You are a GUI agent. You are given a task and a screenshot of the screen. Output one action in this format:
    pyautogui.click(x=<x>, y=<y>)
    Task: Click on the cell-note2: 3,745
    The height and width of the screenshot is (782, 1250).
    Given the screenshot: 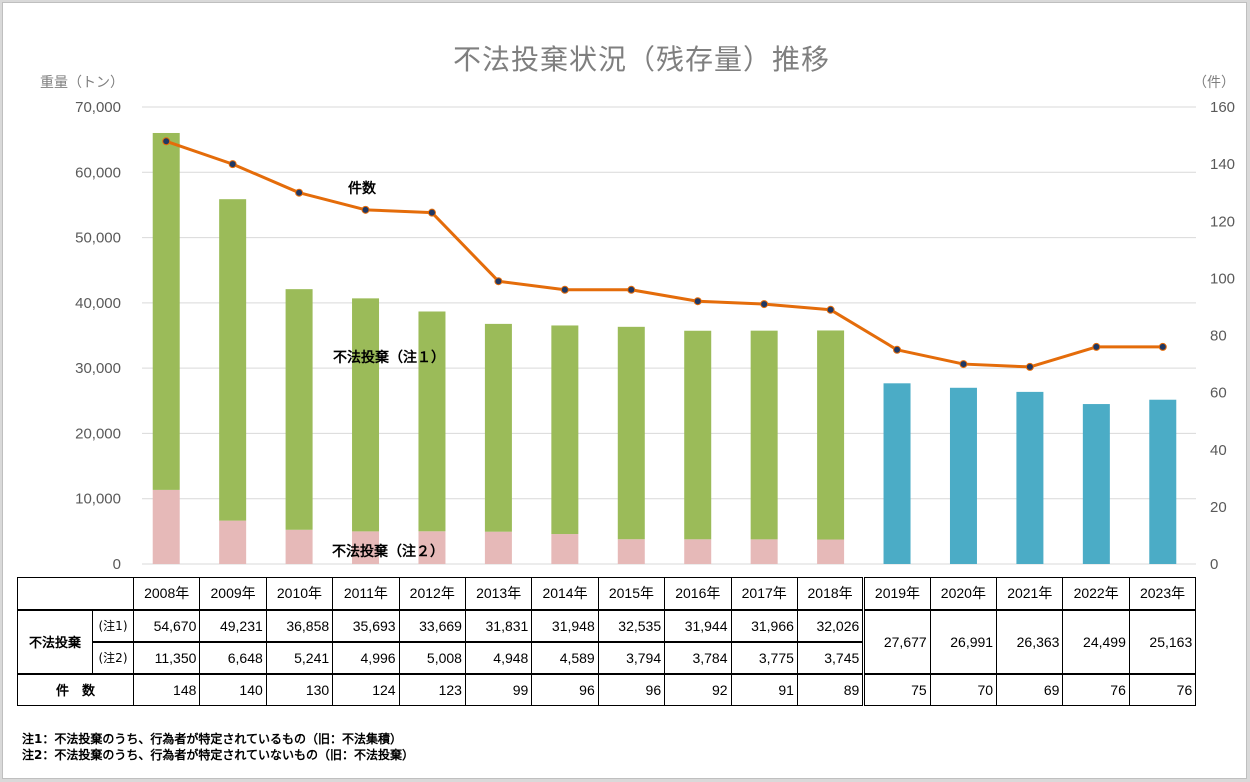 What is the action you would take?
    pyautogui.click(x=831, y=657)
    